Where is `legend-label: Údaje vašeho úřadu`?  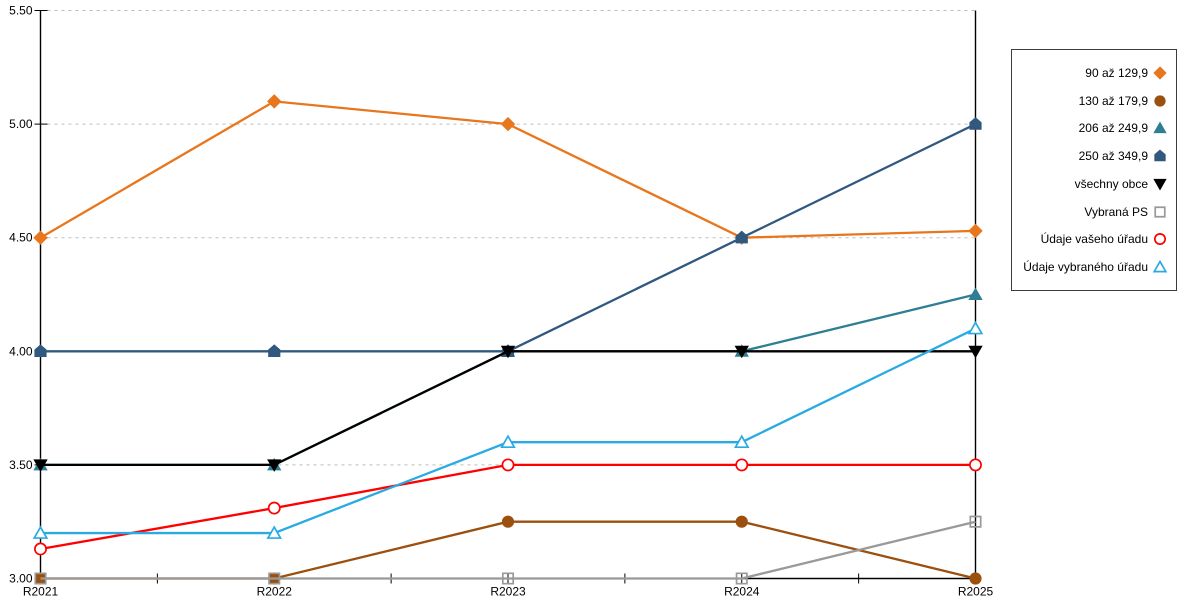 legend-label: Údaje vašeho úřadu is located at coordinates (1094, 239).